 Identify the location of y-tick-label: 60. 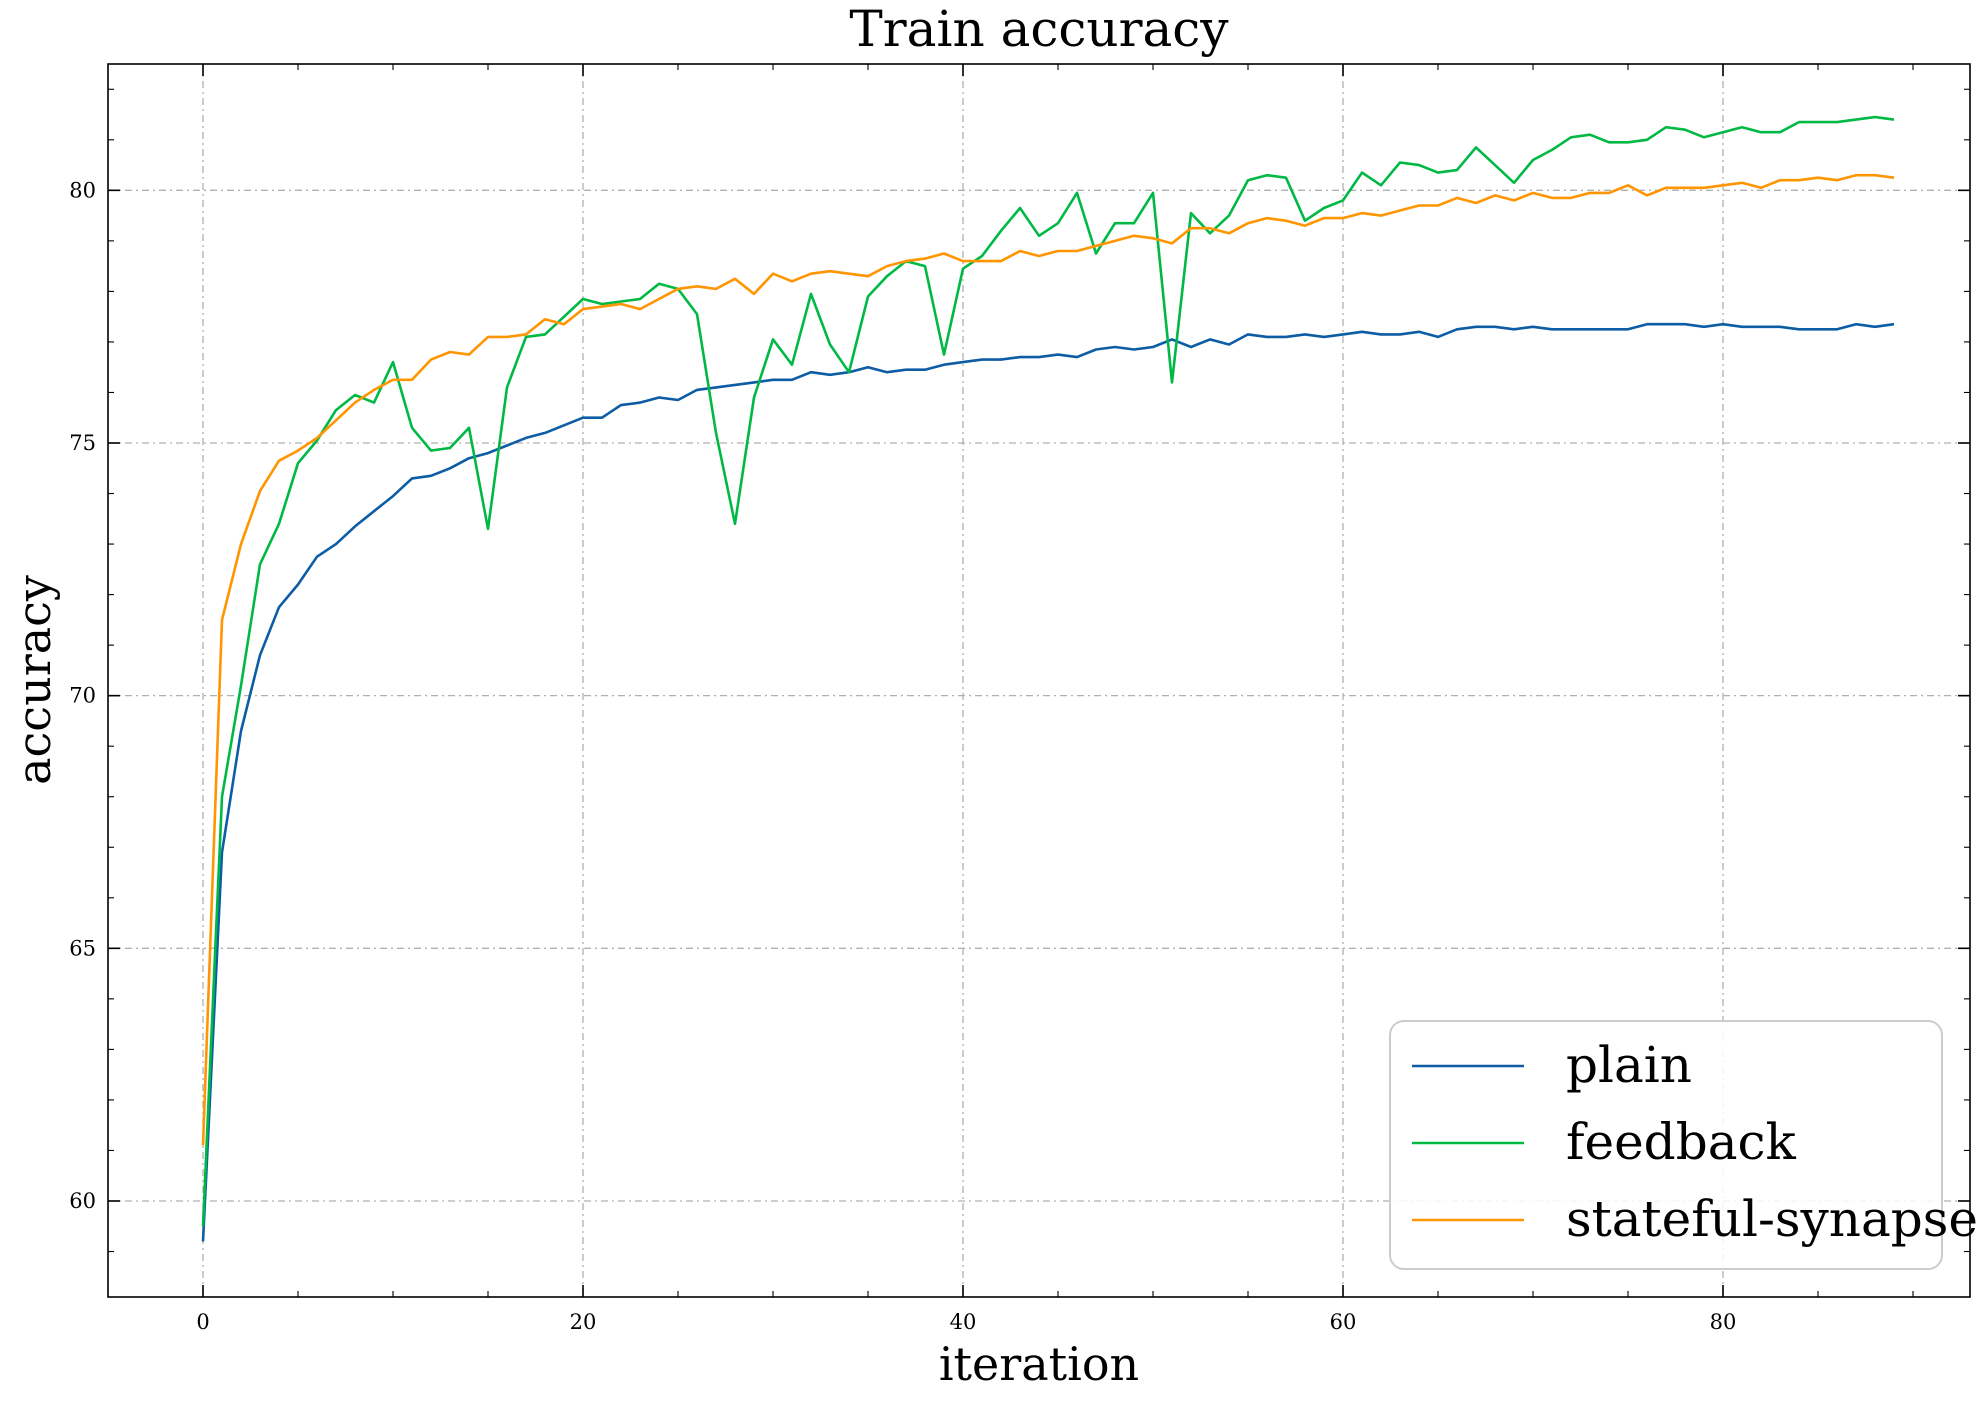
(82, 1201).